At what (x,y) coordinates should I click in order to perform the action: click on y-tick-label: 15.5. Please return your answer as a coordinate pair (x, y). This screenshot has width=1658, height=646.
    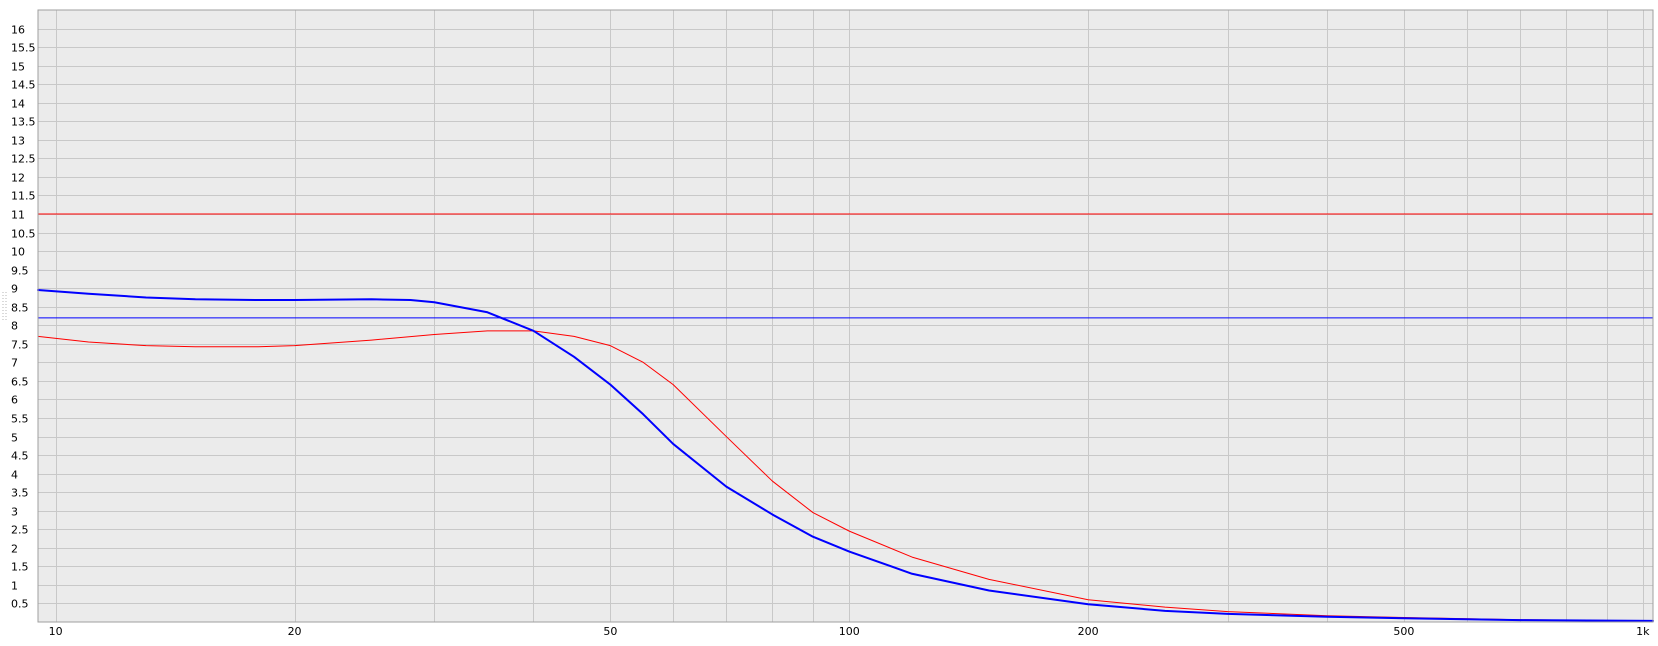
    Looking at the image, I should click on (23, 48).